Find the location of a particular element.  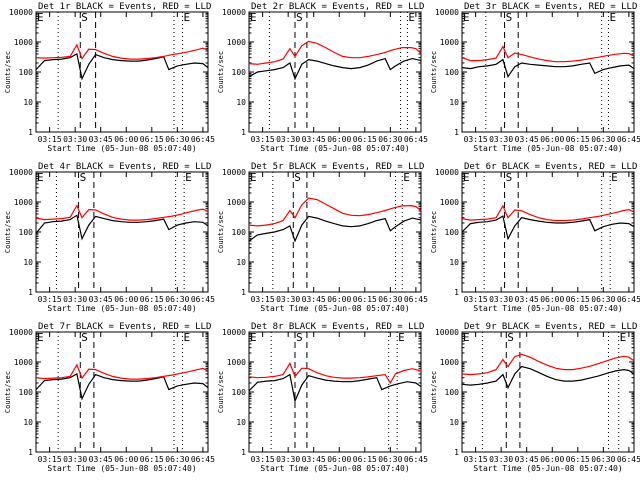

panel-title: Det 9r BLACK = Events, RED = LLD is located at coordinates (550, 327).